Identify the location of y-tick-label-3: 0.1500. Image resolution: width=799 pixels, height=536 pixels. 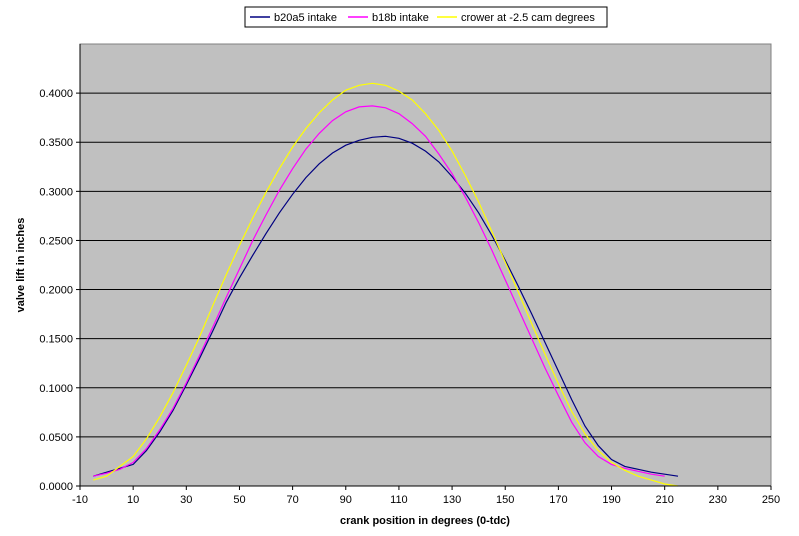
(56, 340).